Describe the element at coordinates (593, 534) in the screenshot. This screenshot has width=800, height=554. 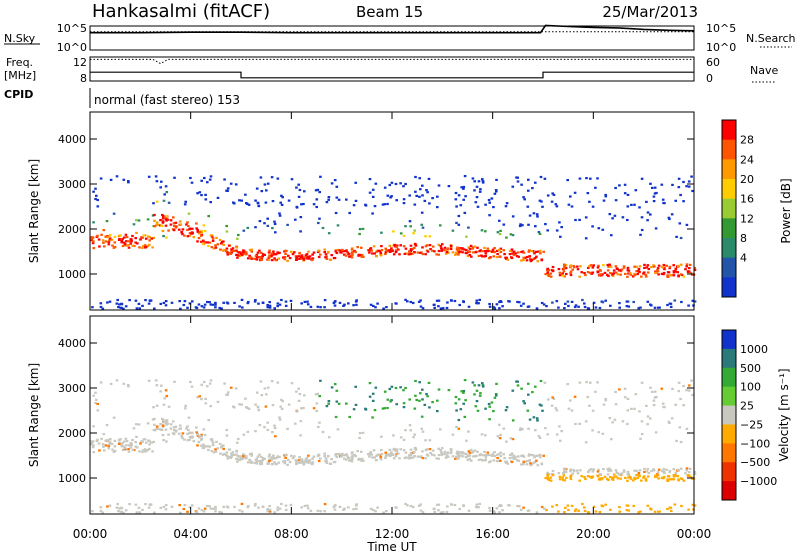
I see `x-tick-label-5: 20:00` at that location.